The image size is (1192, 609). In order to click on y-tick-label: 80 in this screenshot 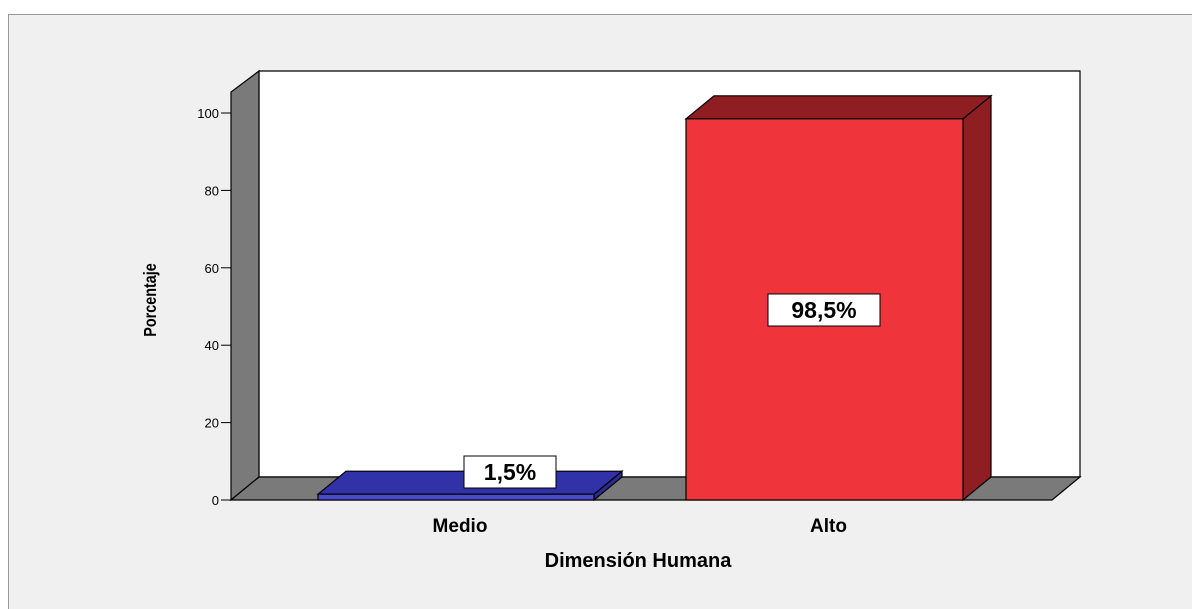, I will do `click(212, 190)`.